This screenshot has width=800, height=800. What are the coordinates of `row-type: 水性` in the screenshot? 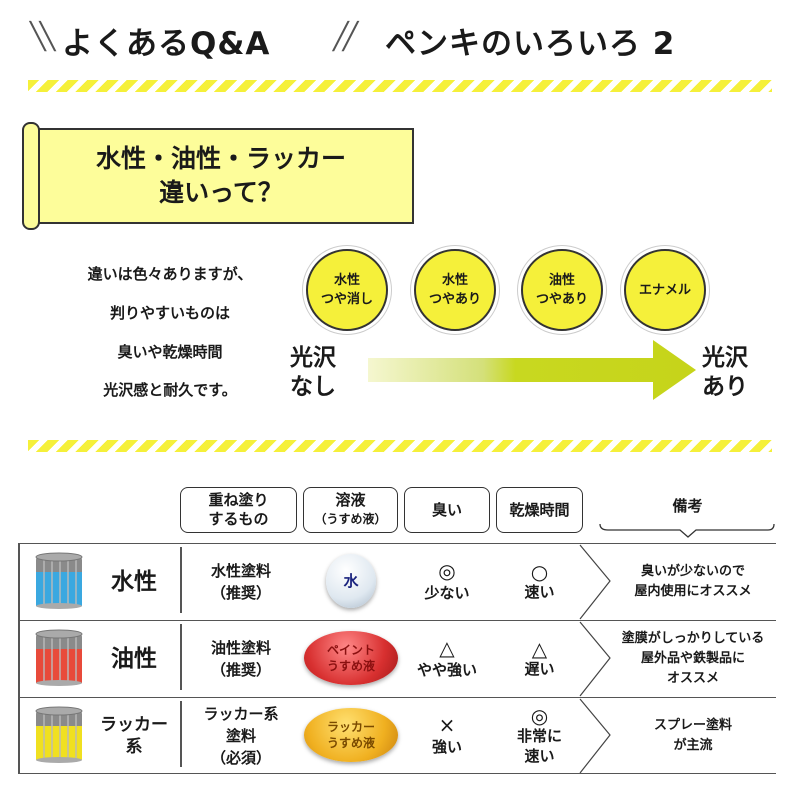 It's located at (134, 581).